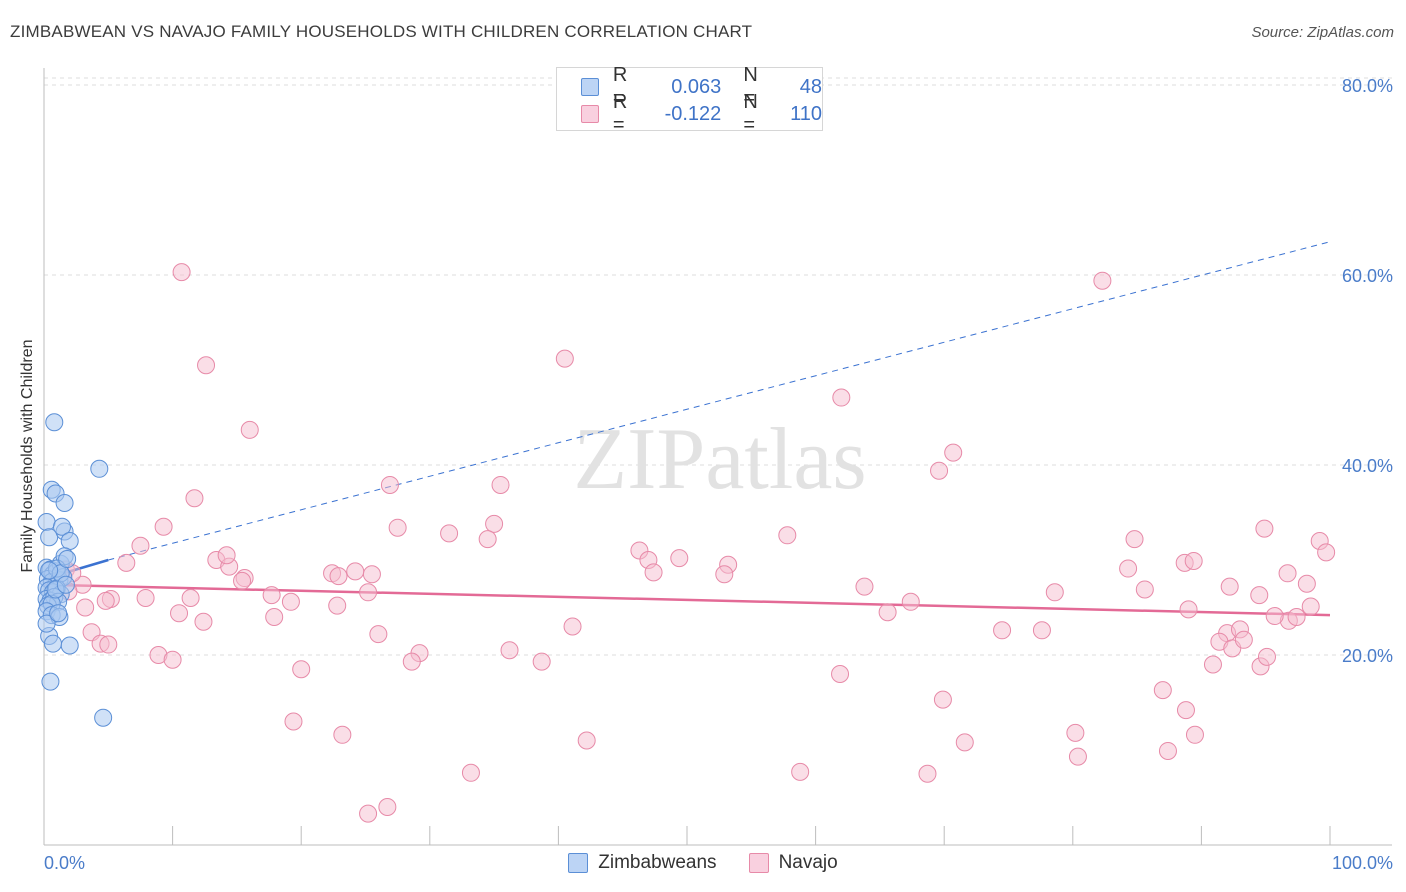 This screenshot has width=1406, height=892. Describe the element at coordinates (657, 862) in the screenshot. I see `legend-label: Zimbabweans` at that location.